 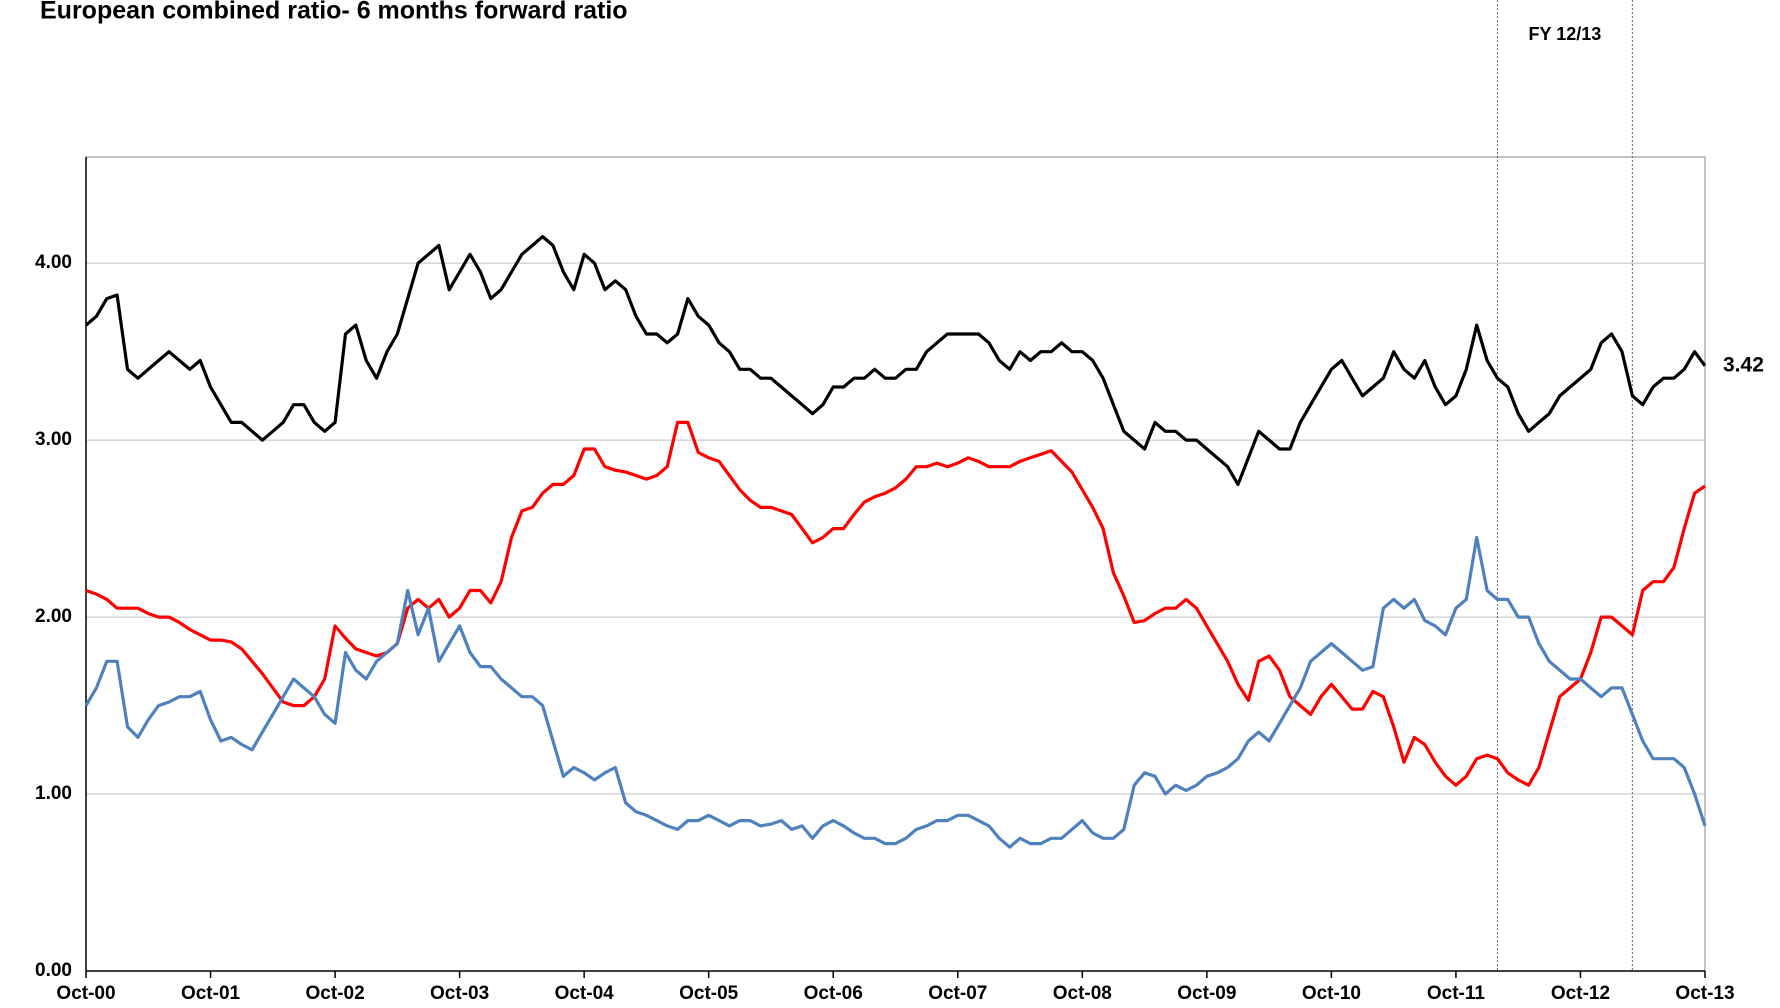 What do you see at coordinates (1580, 993) in the screenshot?
I see `x-tick-label: Oct-12` at bounding box center [1580, 993].